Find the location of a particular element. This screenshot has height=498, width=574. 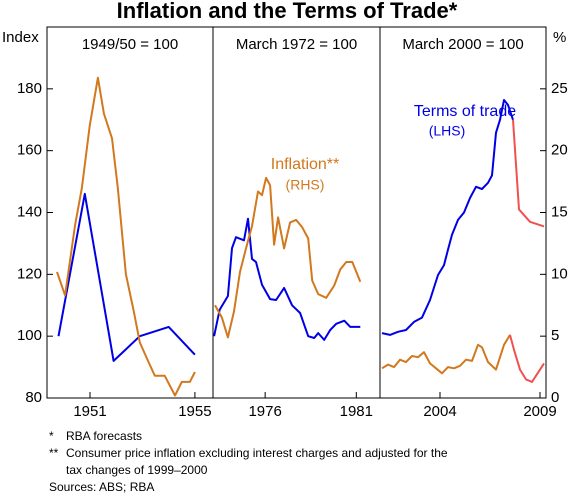

source: Sources: ABS; RBA is located at coordinates (101, 487).